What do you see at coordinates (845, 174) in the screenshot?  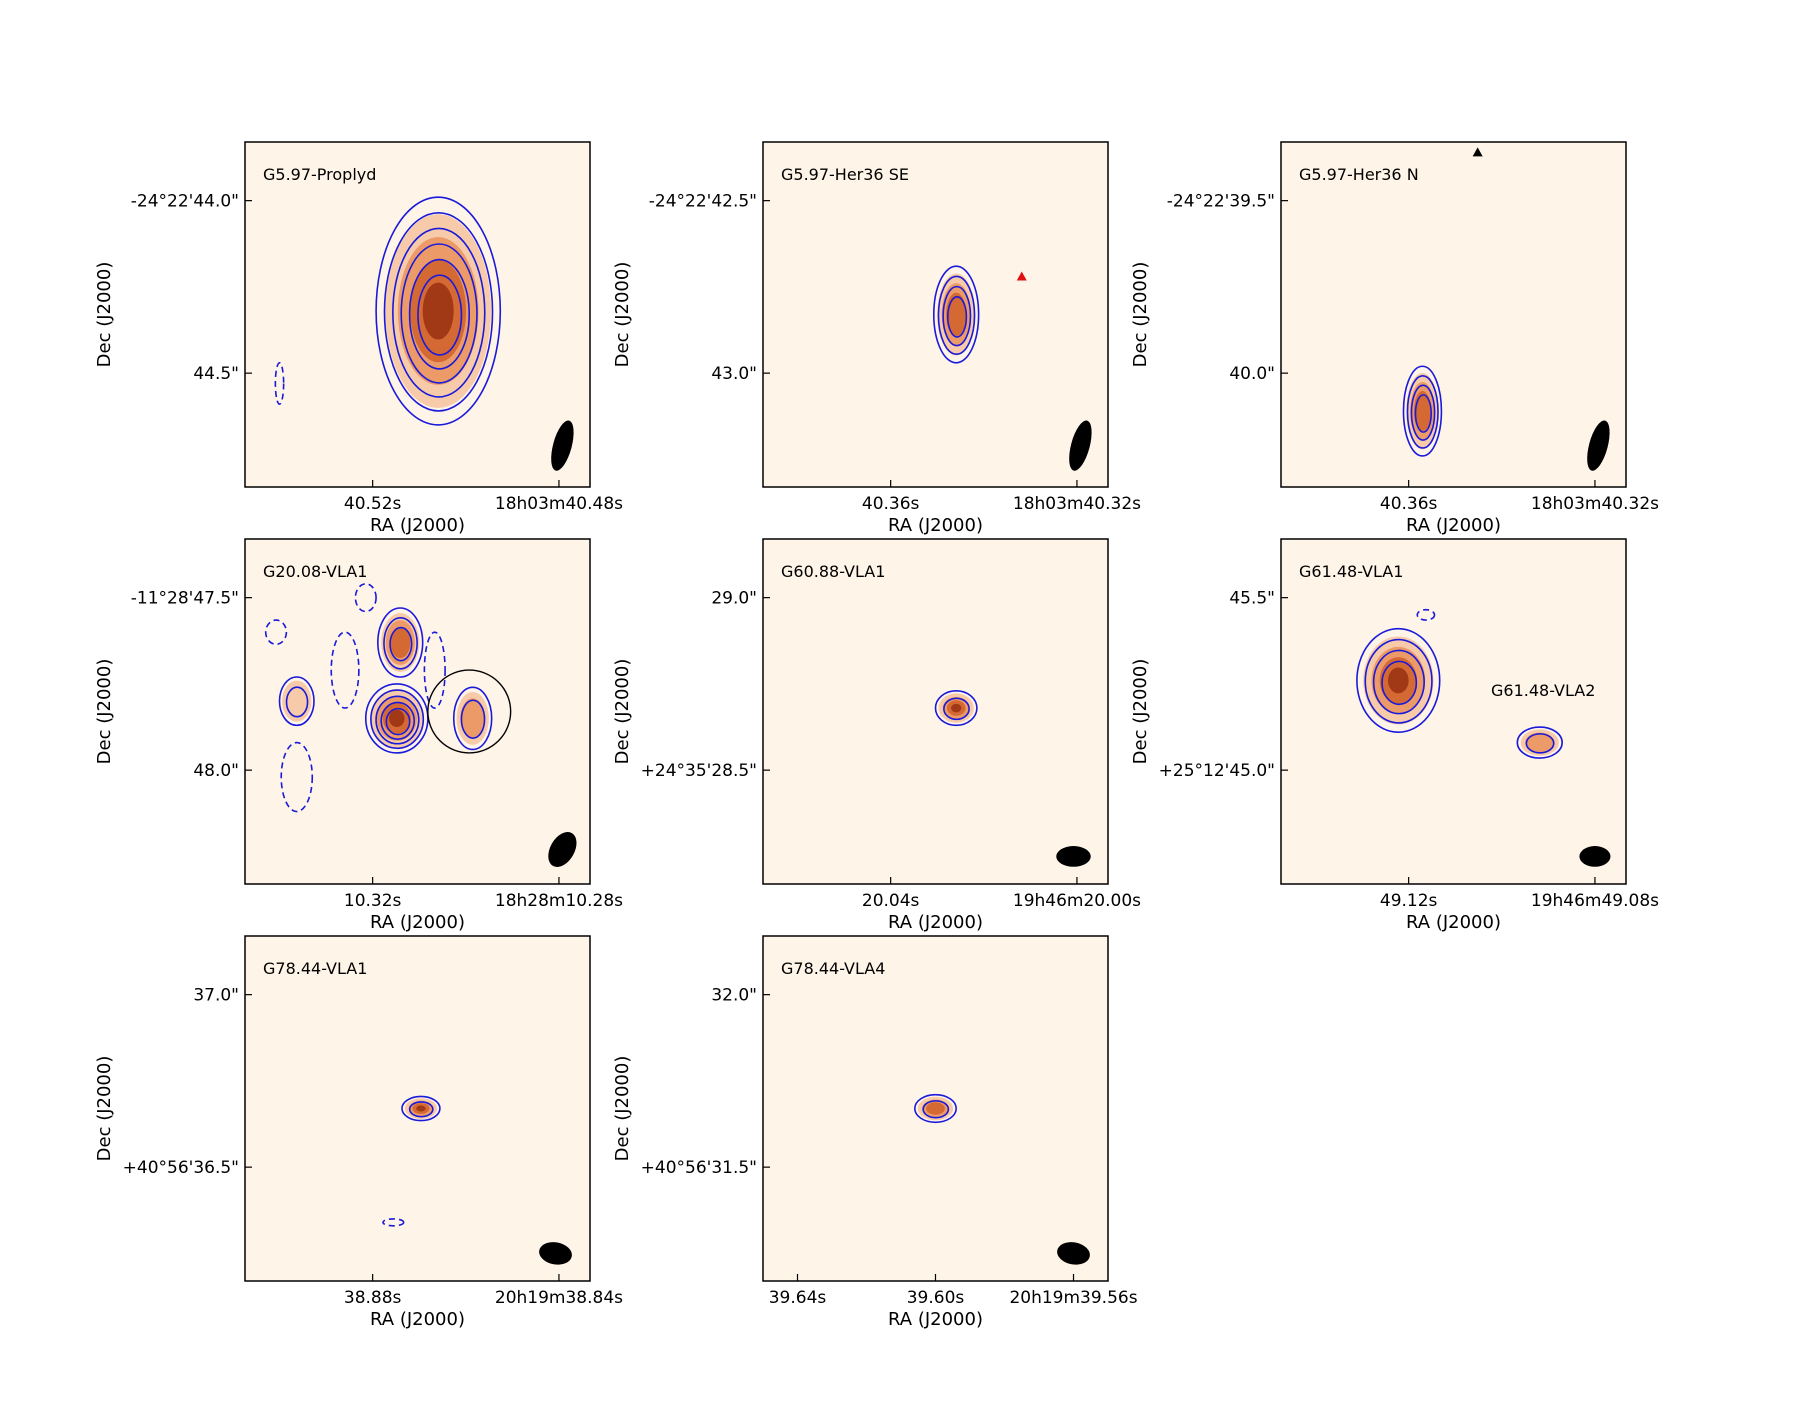 I see `panel-title: G5.97-Her36 SE` at bounding box center [845, 174].